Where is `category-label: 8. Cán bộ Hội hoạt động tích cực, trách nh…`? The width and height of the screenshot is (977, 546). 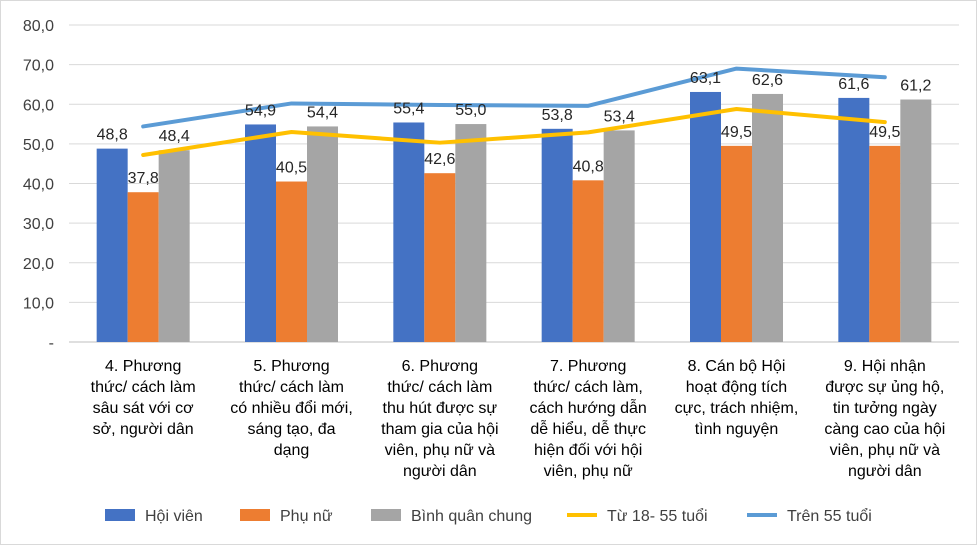
category-label: 8. Cán bộ Hội hoạt động tích cực, trách nh… is located at coordinates (737, 398).